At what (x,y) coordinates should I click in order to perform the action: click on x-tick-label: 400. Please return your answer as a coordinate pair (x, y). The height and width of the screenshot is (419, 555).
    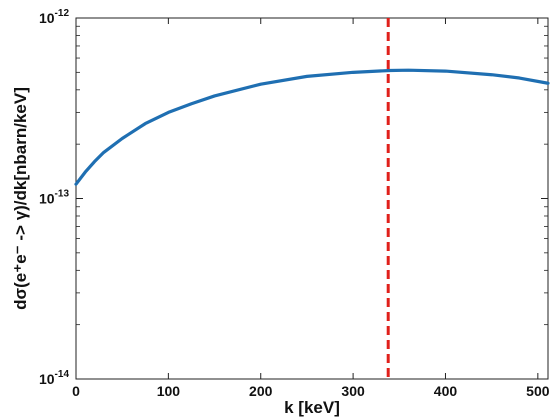
    Looking at the image, I should click on (446, 391).